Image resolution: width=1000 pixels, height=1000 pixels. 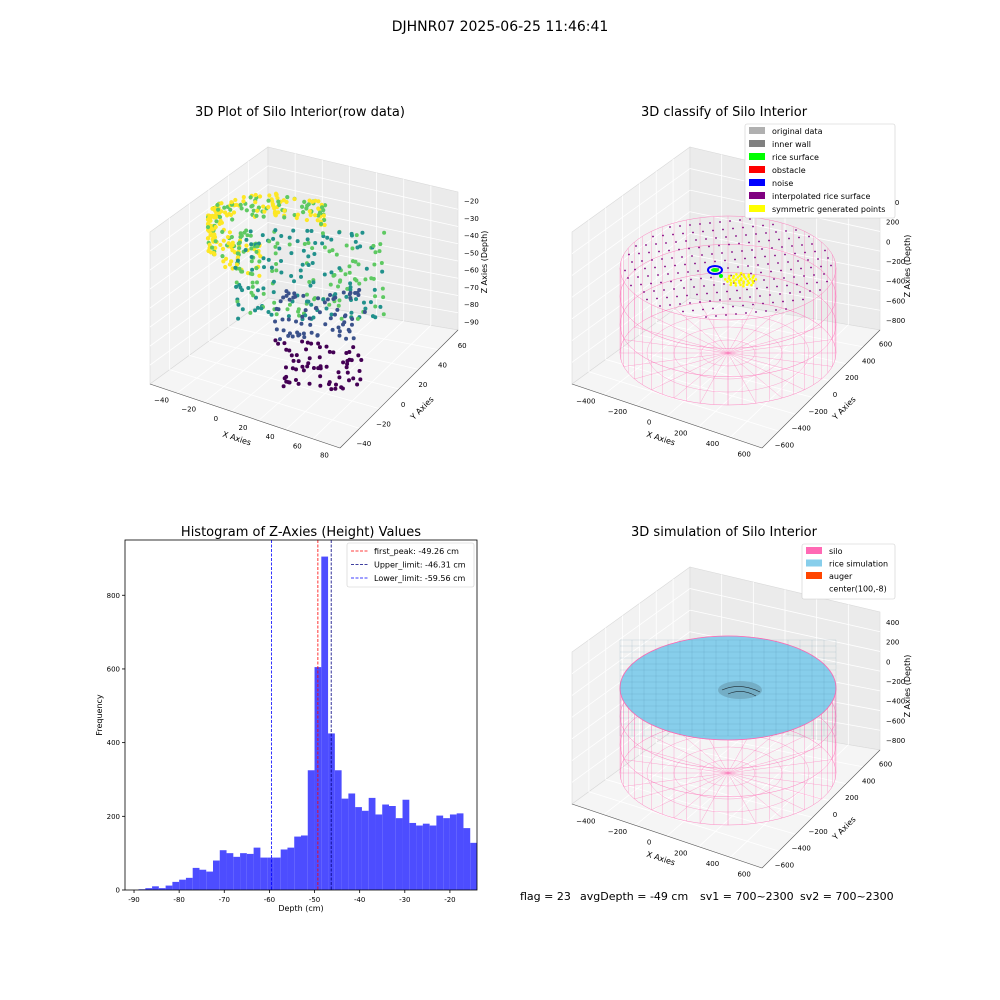 What do you see at coordinates (422, 409) in the screenshot?
I see `raw-y-axis-label: Y Axies` at bounding box center [422, 409].